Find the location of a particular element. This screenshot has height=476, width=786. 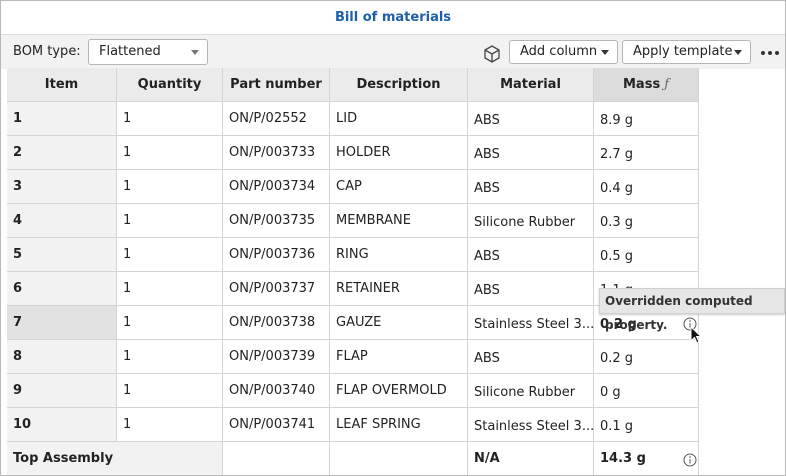

item-cell: 2 is located at coordinates (62, 153).